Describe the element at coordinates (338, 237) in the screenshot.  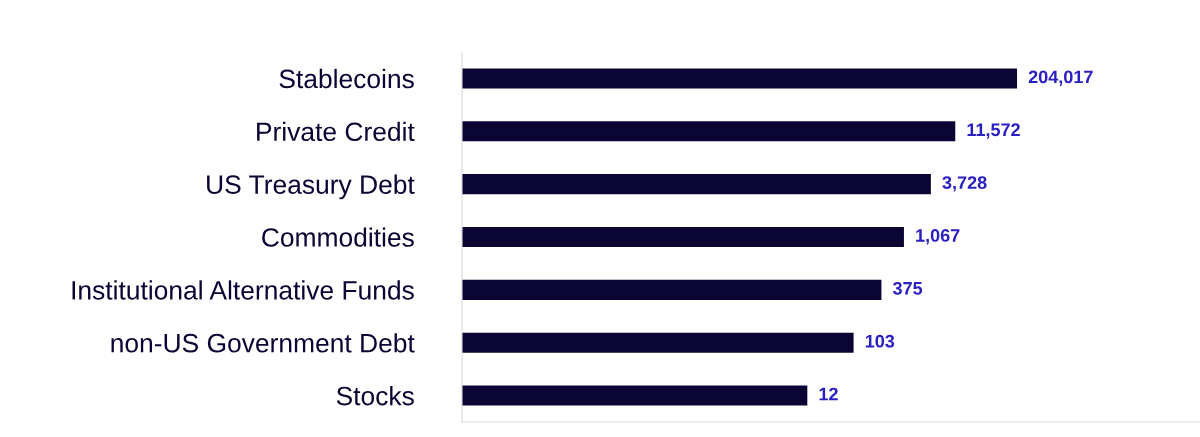
I see `y-tick-label: Commodities` at that location.